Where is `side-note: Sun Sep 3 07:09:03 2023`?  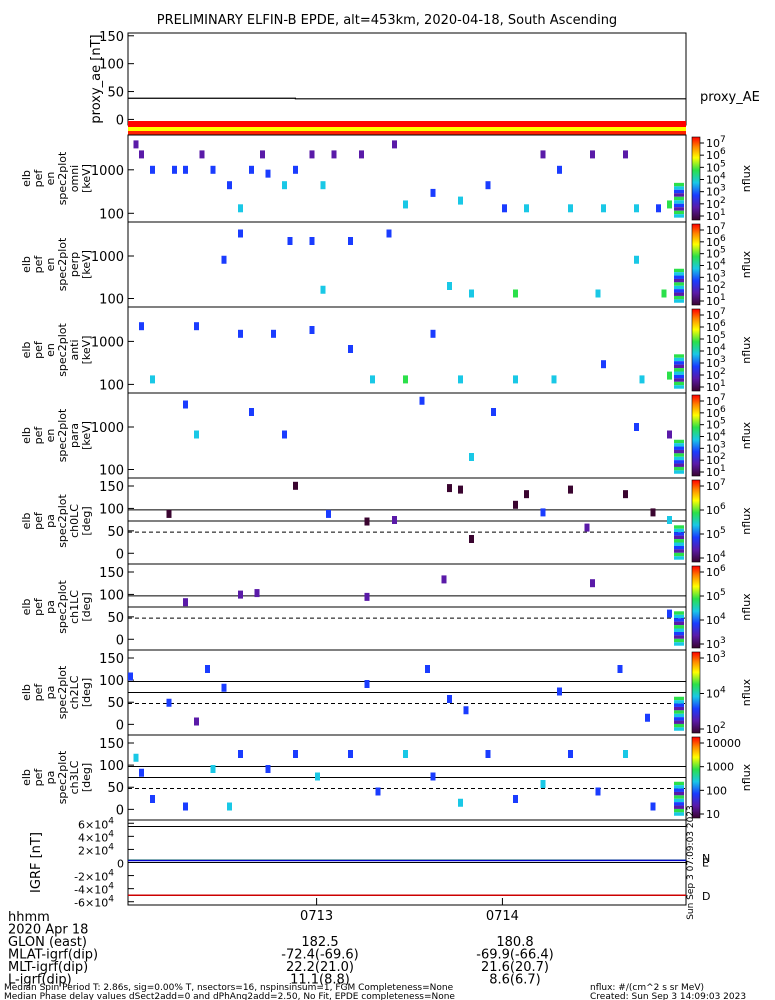
side-note: Sun Sep 3 07:09:03 2023 is located at coordinates (691, 862).